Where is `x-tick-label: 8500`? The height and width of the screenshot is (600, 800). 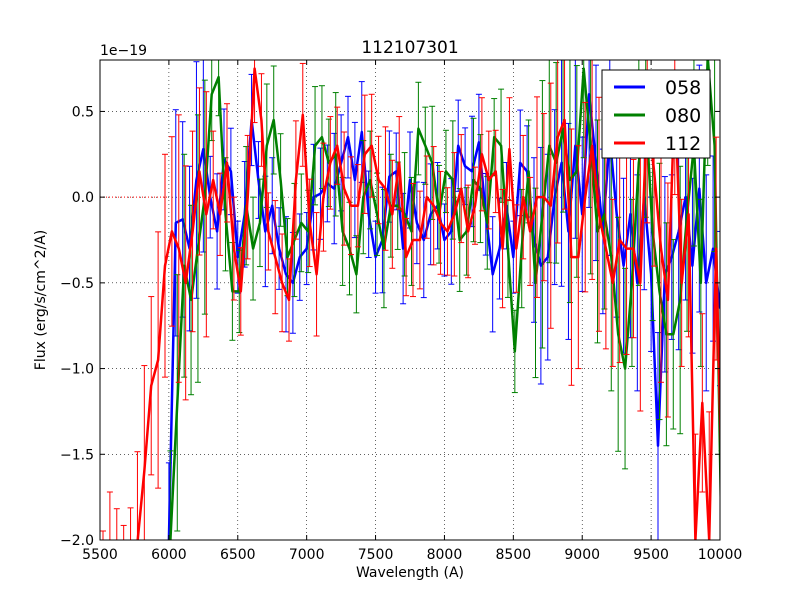
x-tick-label: 8500 is located at coordinates (514, 555).